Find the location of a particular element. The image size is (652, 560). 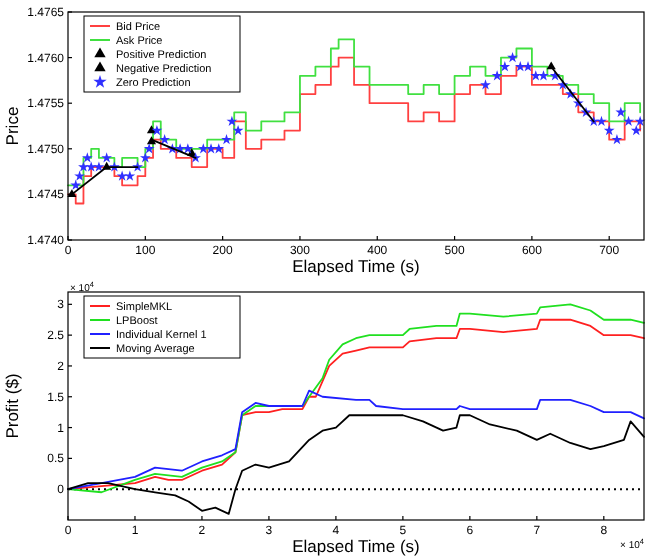

y-axis-title: Profit ($) is located at coordinates (12, 406).